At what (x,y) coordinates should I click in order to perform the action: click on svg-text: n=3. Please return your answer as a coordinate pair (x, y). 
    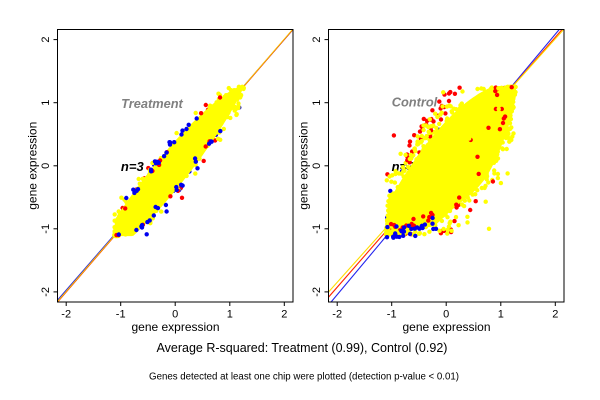
    Looking at the image, I should click on (133, 166).